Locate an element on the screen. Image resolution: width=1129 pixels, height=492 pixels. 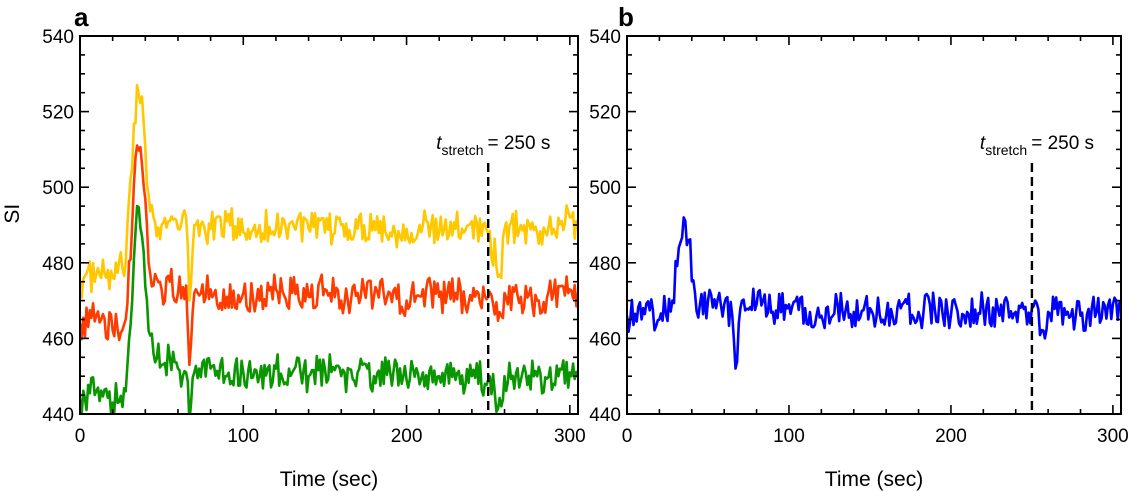
y-axis-title: SI is located at coordinates (12, 214).